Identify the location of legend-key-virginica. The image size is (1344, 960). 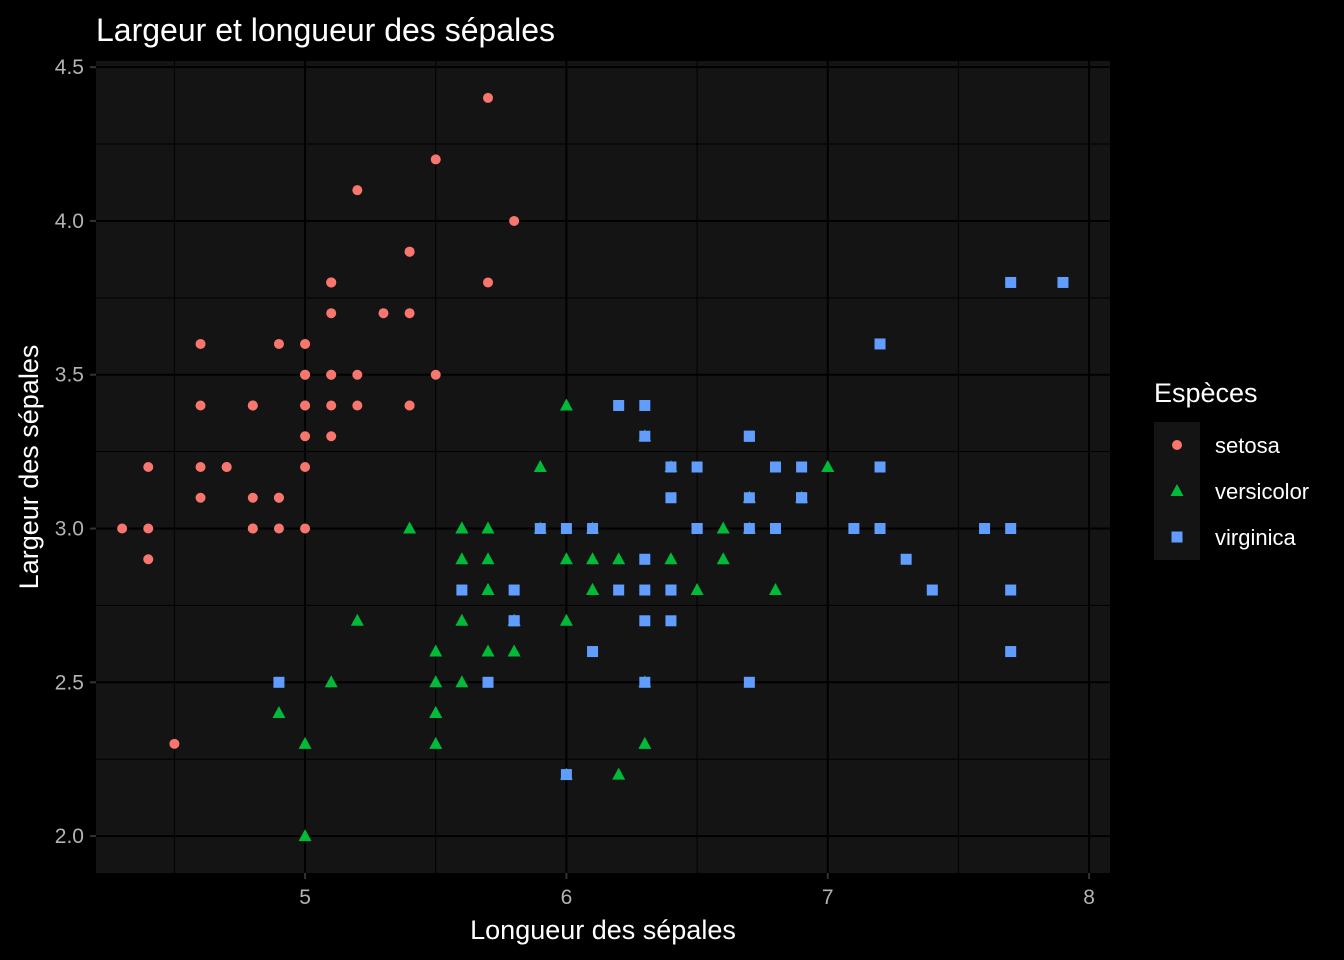
(1177, 537).